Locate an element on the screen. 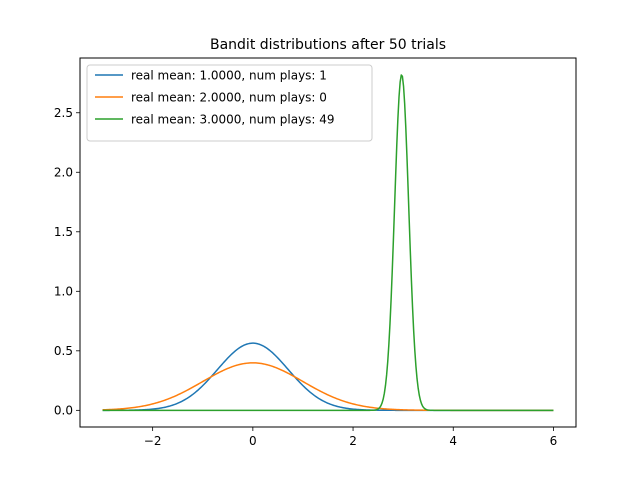  x-tick-label: 0 is located at coordinates (253, 441).